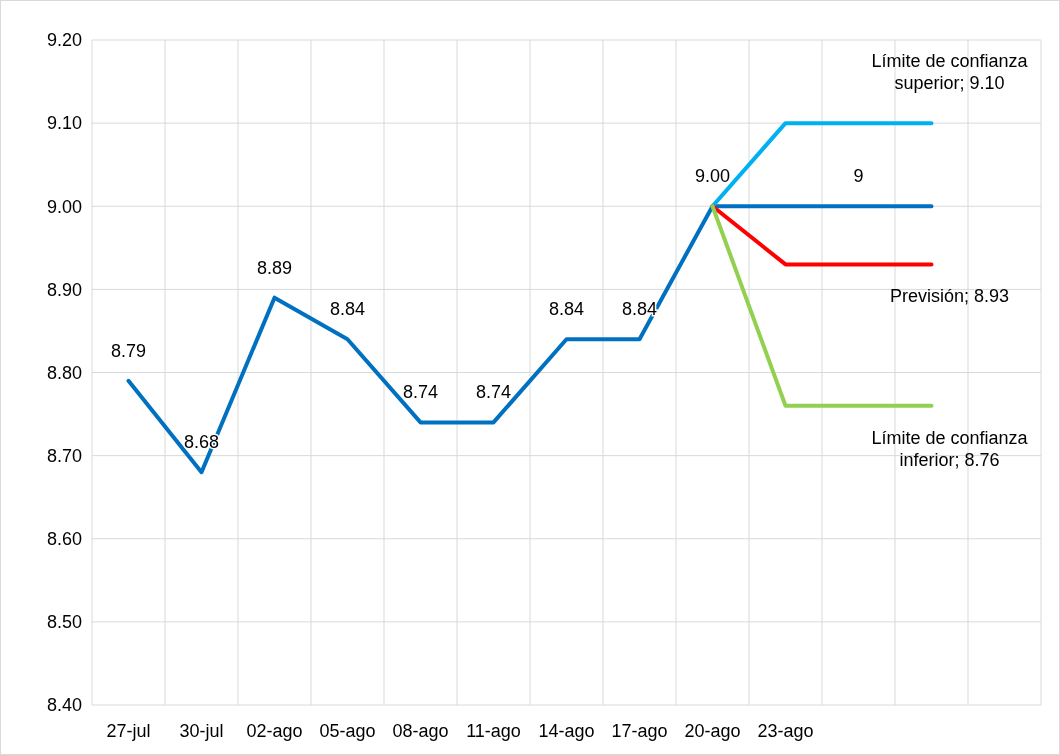 The image size is (1060, 755). What do you see at coordinates (64, 539) in the screenshot?
I see `y-tick-label: 8.60` at bounding box center [64, 539].